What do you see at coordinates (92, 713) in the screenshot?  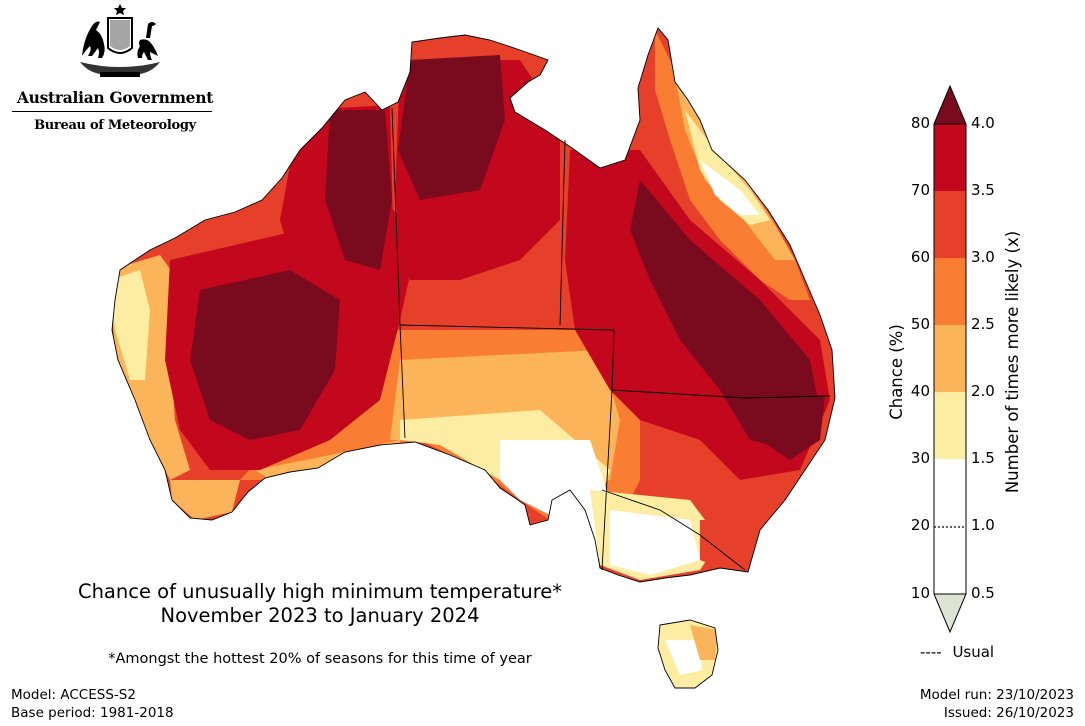 I see `base-period: Base period: 1981-2018` at bounding box center [92, 713].